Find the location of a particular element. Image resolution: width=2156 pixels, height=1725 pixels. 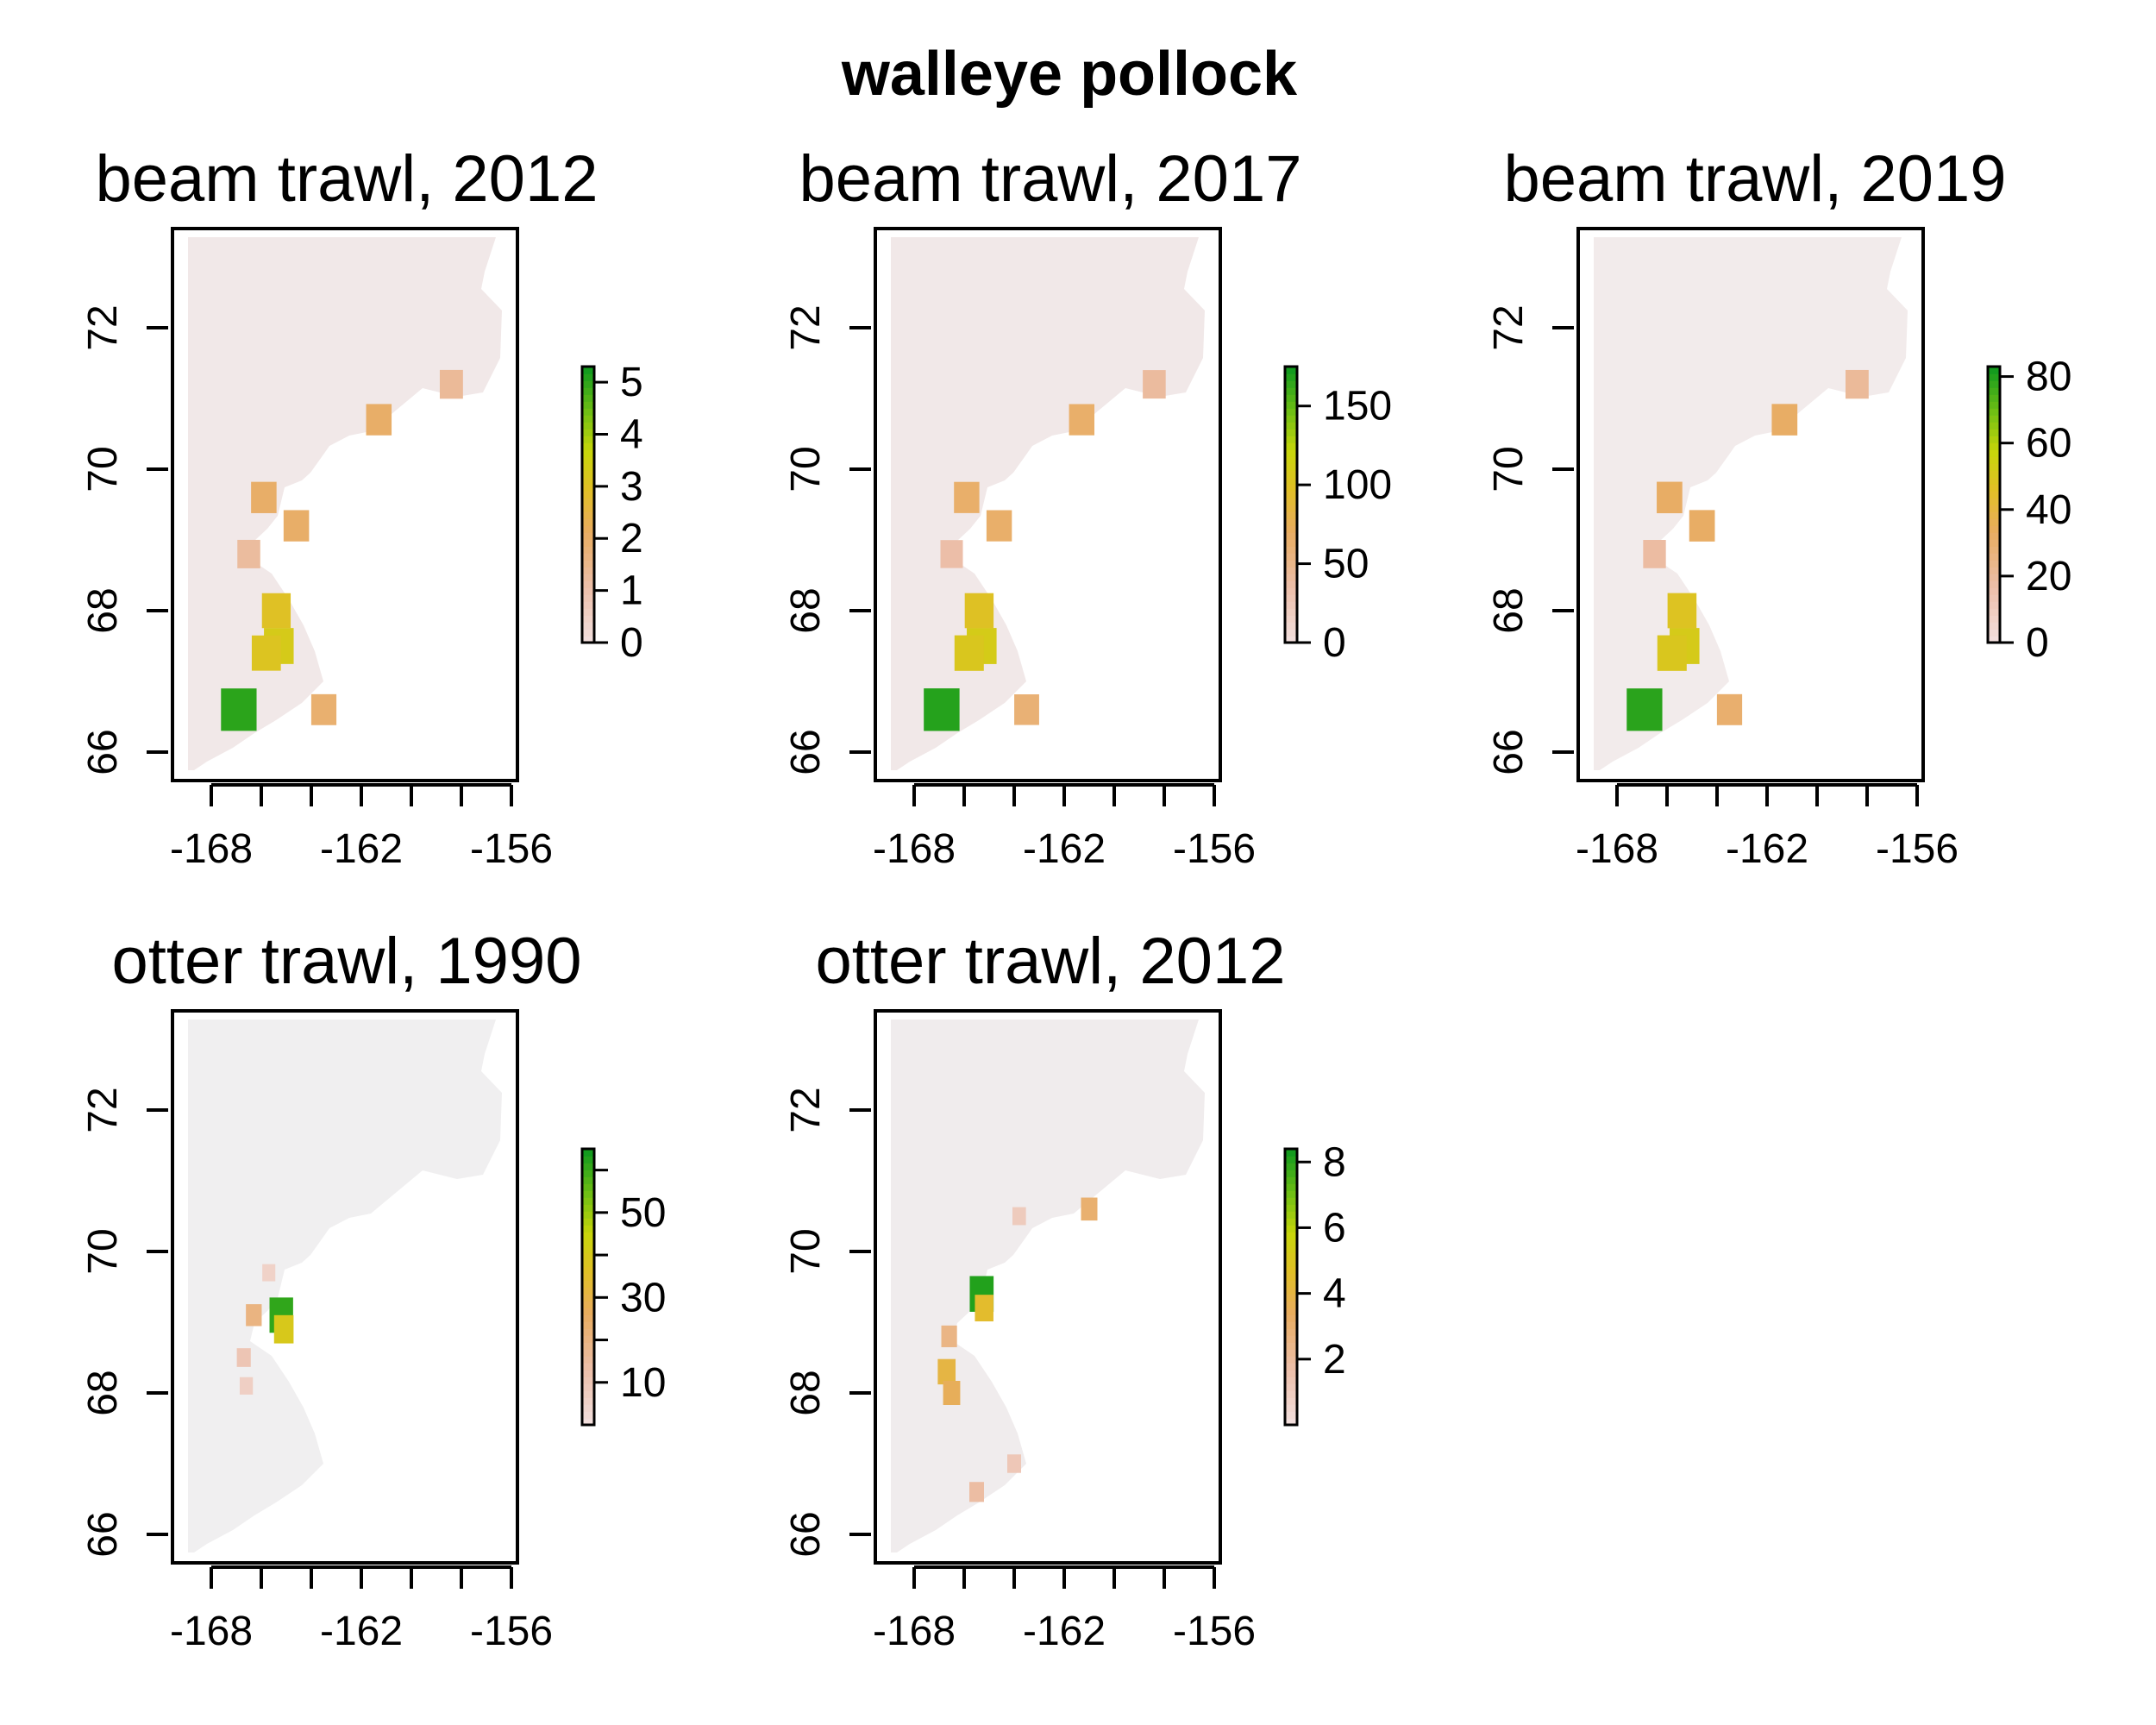

legend-tick-label: 100 is located at coordinates (1357, 485).